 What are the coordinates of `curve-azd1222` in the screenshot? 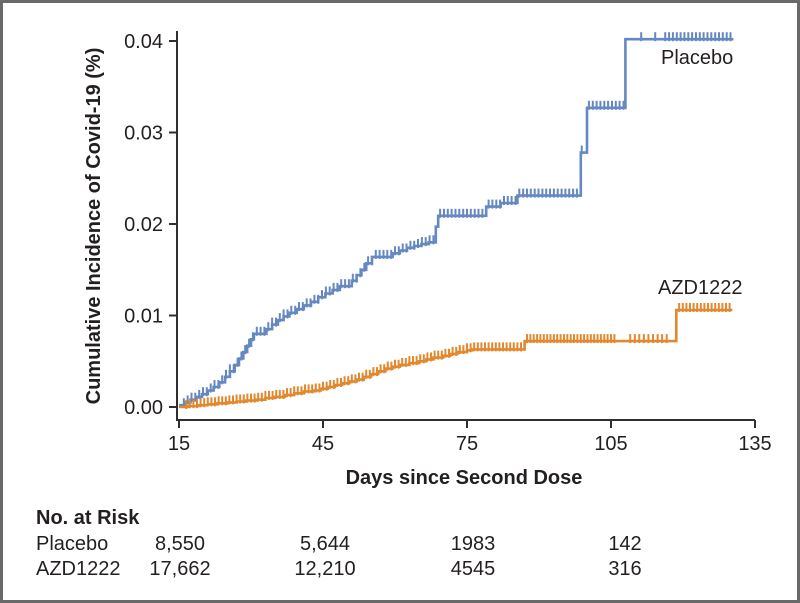 It's located at (456, 358).